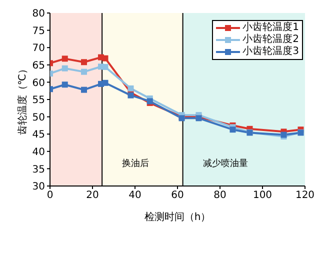 The width and height of the screenshot is (325, 275). I want to click on y-axis-title: 齿轮温度（℃）, so click(22, 100).